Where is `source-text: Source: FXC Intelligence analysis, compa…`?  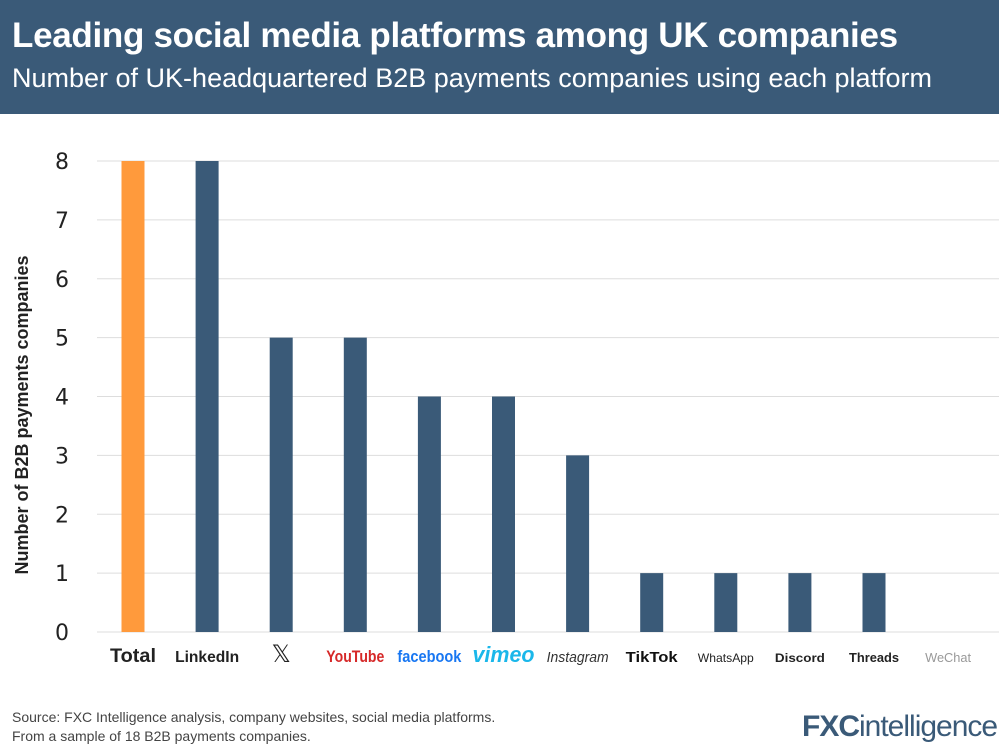 source-text: Source: FXC Intelligence analysis, compa… is located at coordinates (254, 717).